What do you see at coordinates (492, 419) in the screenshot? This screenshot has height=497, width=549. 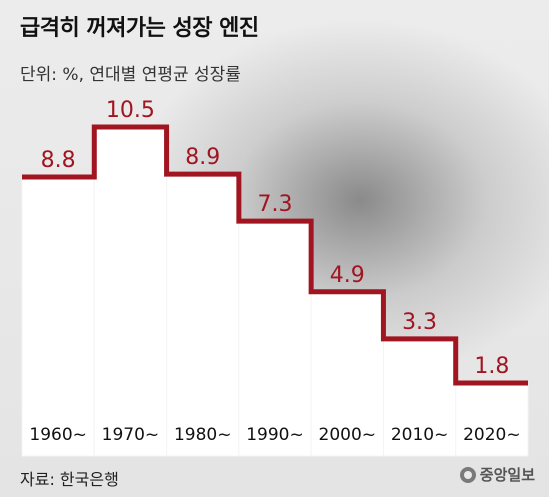 I see `bar-2020` at bounding box center [492, 419].